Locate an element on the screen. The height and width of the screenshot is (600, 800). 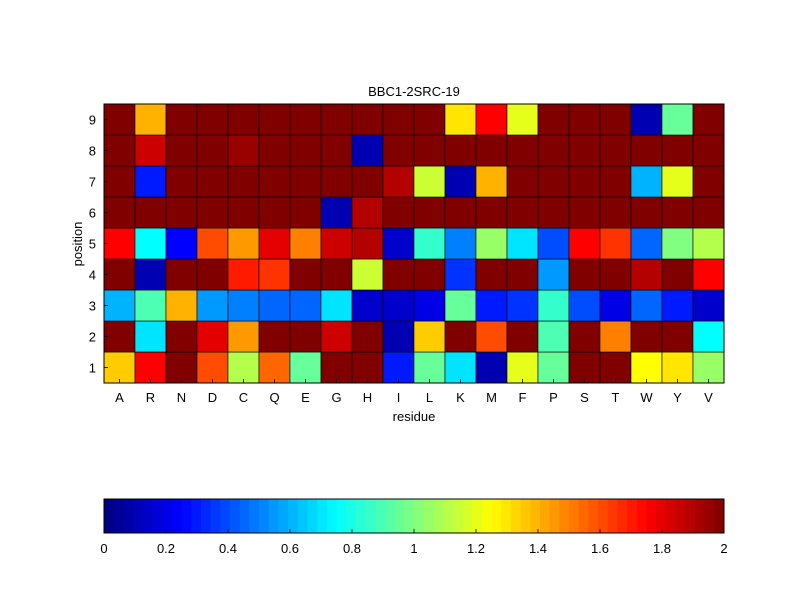
y-tick-label: 1 is located at coordinates (92, 368).